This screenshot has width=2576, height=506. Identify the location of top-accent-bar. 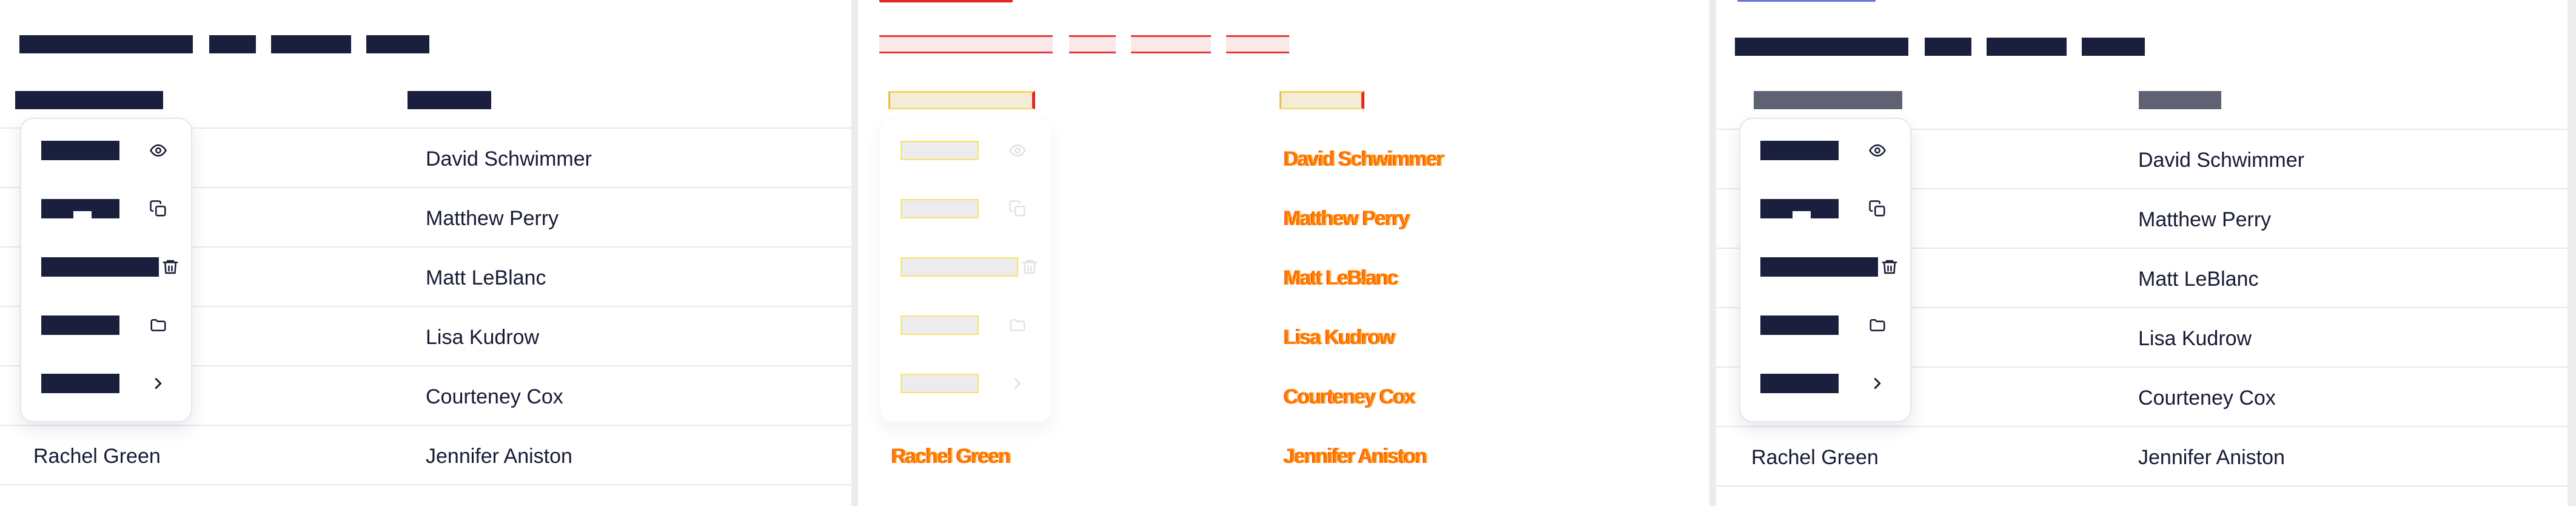
(1806, 1).